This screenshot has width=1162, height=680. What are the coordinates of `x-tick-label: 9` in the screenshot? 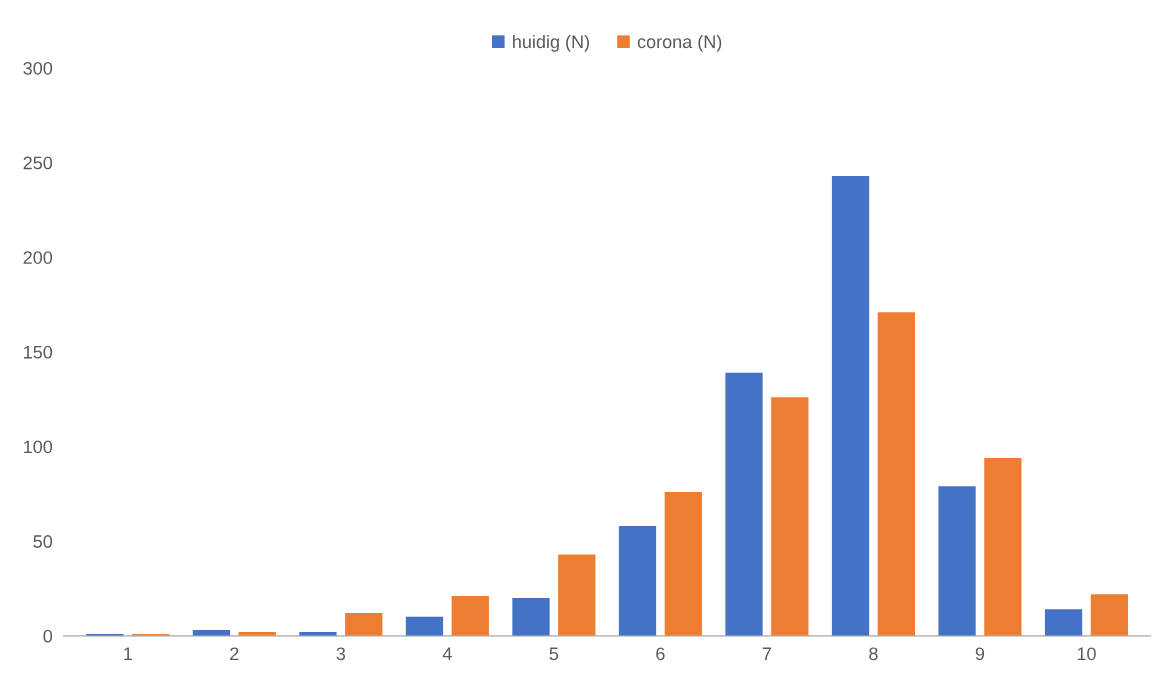 It's located at (980, 654).